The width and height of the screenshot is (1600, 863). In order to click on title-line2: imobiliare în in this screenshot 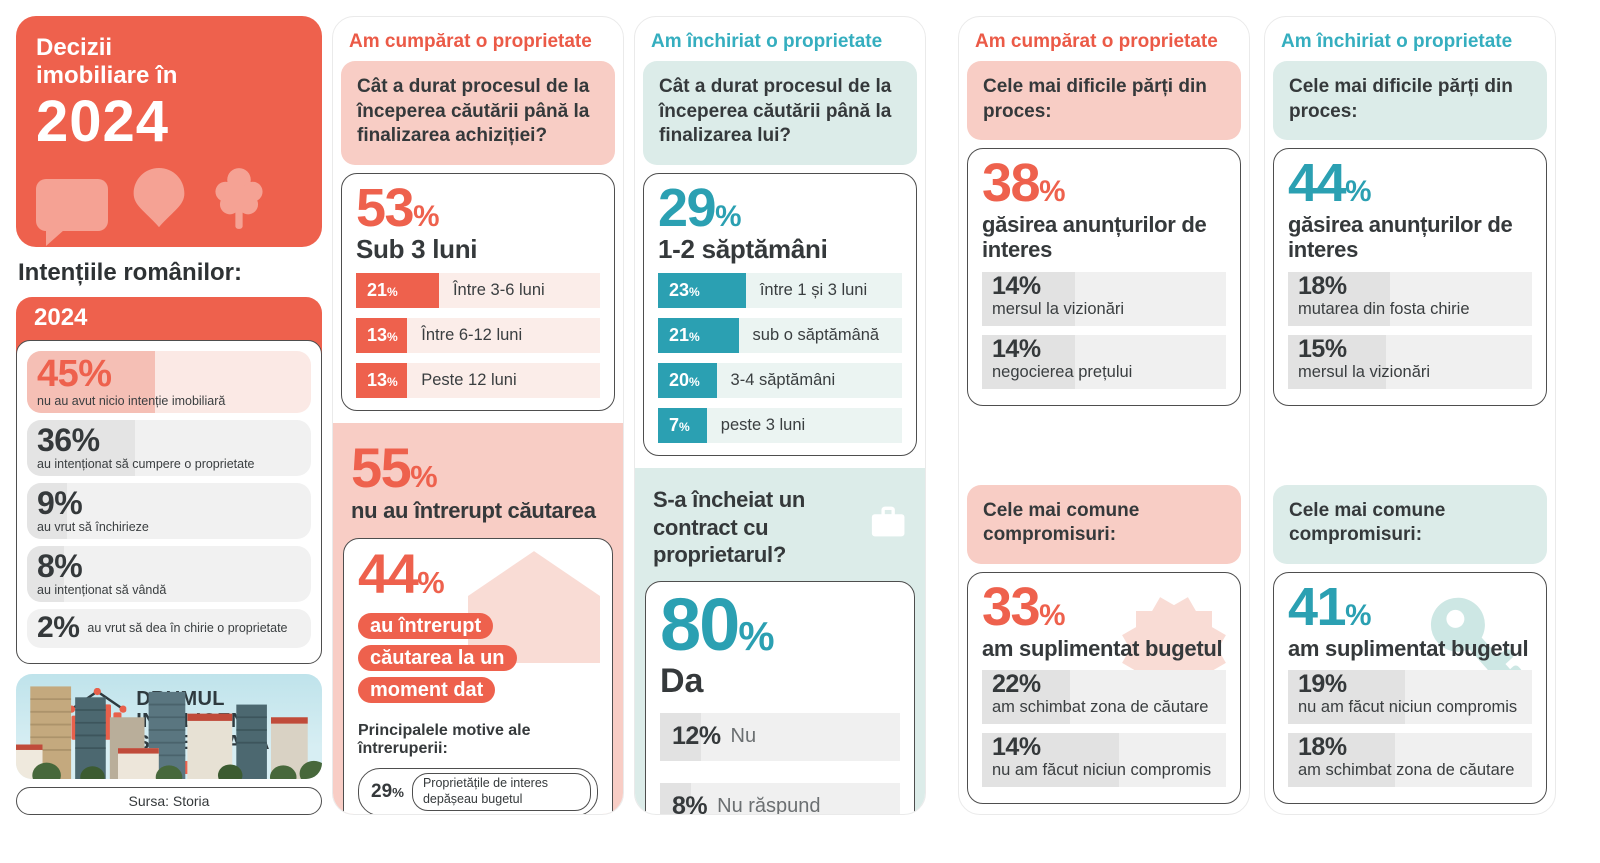, I will do `click(107, 76)`.